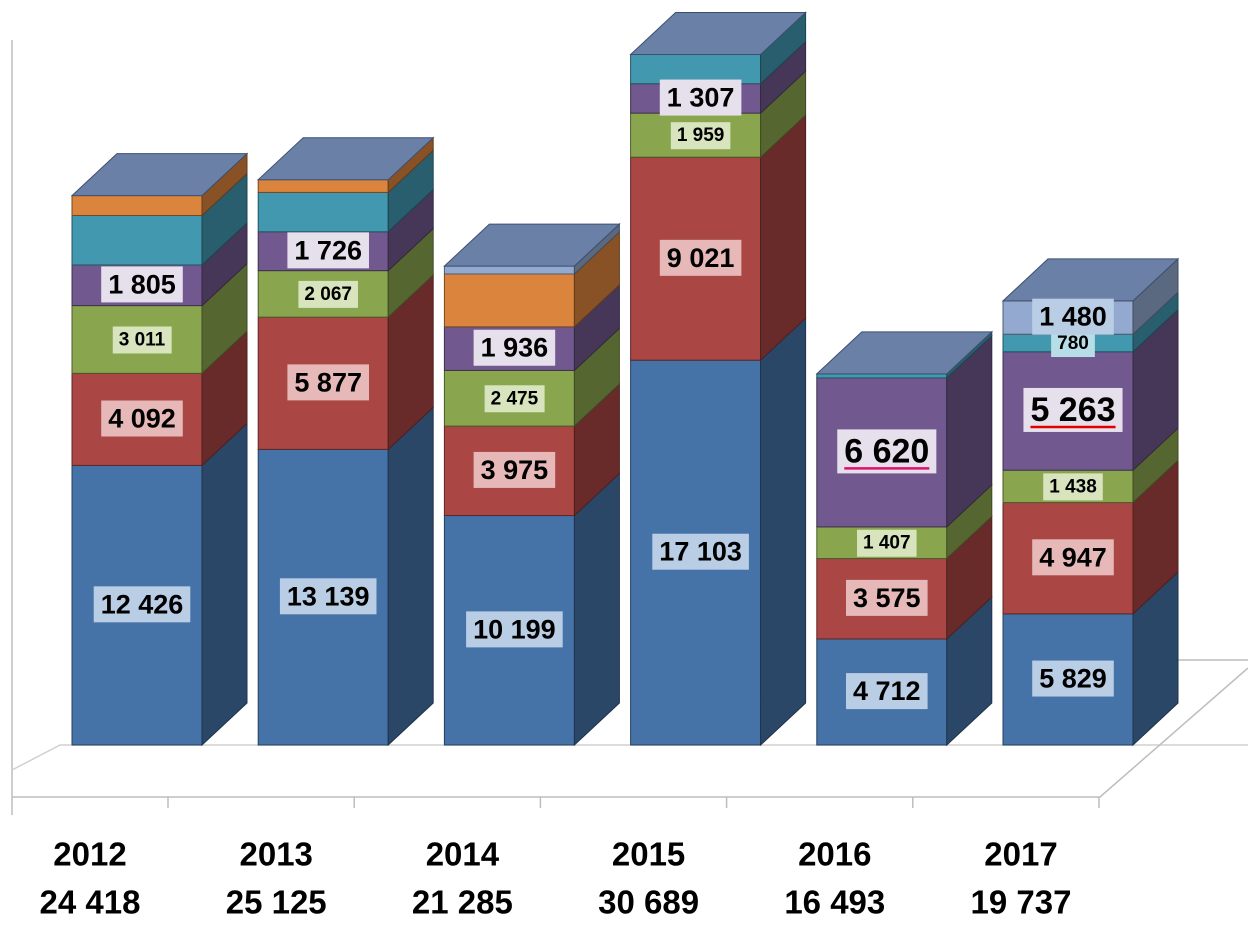  I want to click on value-label: 5 877, so click(328, 382).